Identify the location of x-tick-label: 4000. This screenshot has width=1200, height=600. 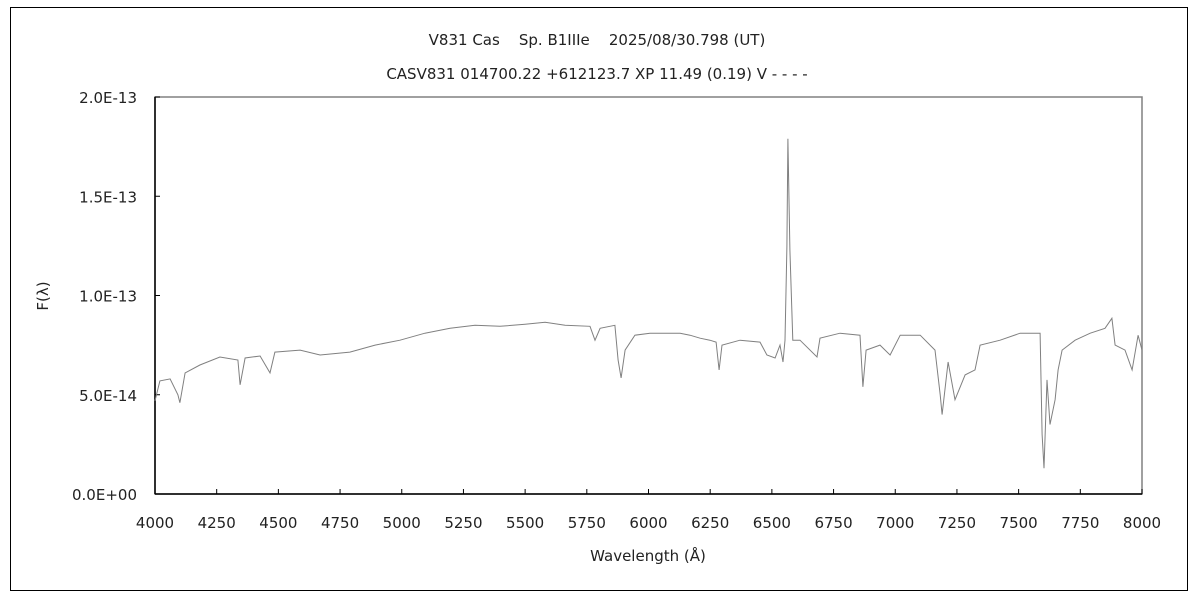
(155, 523).